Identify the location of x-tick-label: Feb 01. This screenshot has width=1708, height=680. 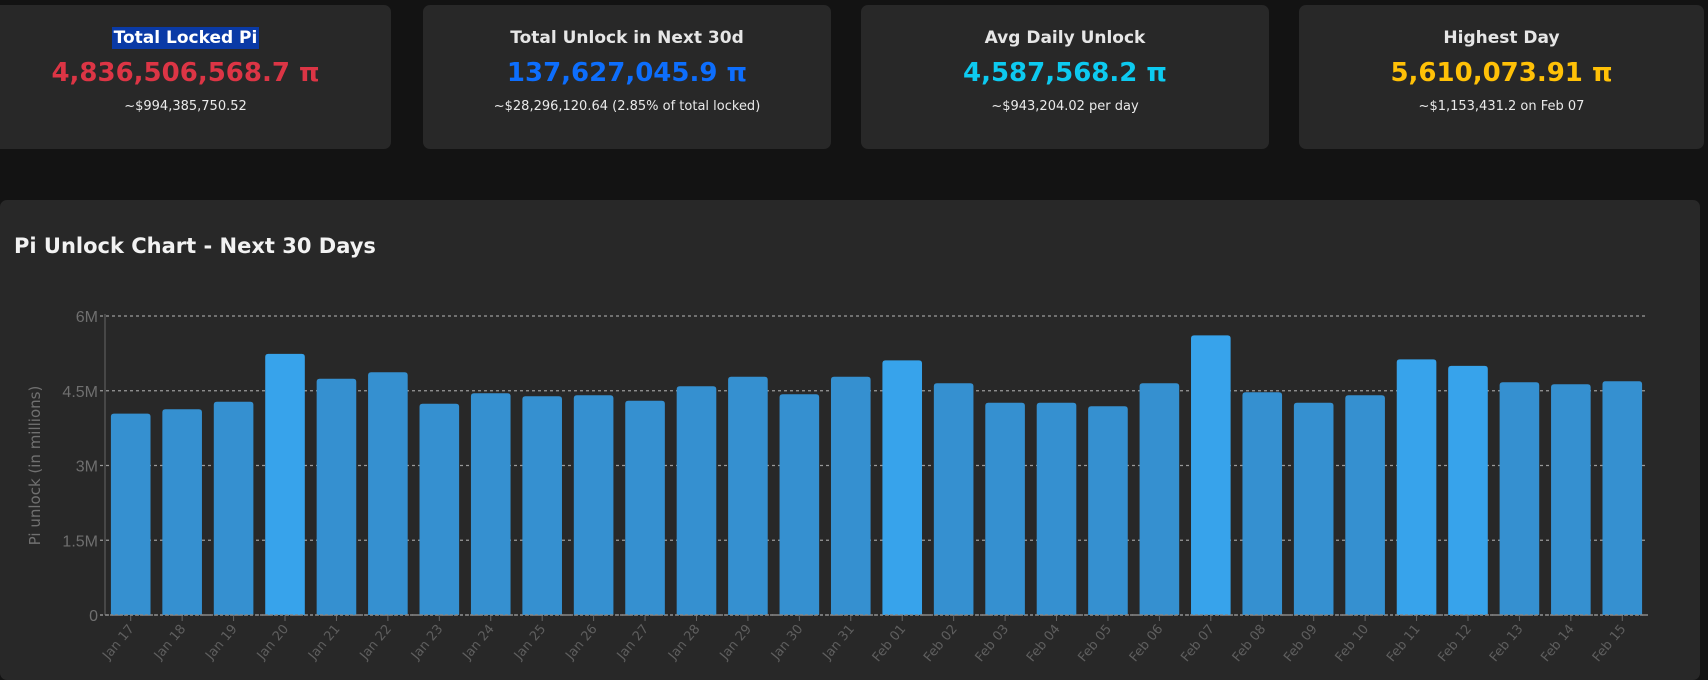
(890, 643).